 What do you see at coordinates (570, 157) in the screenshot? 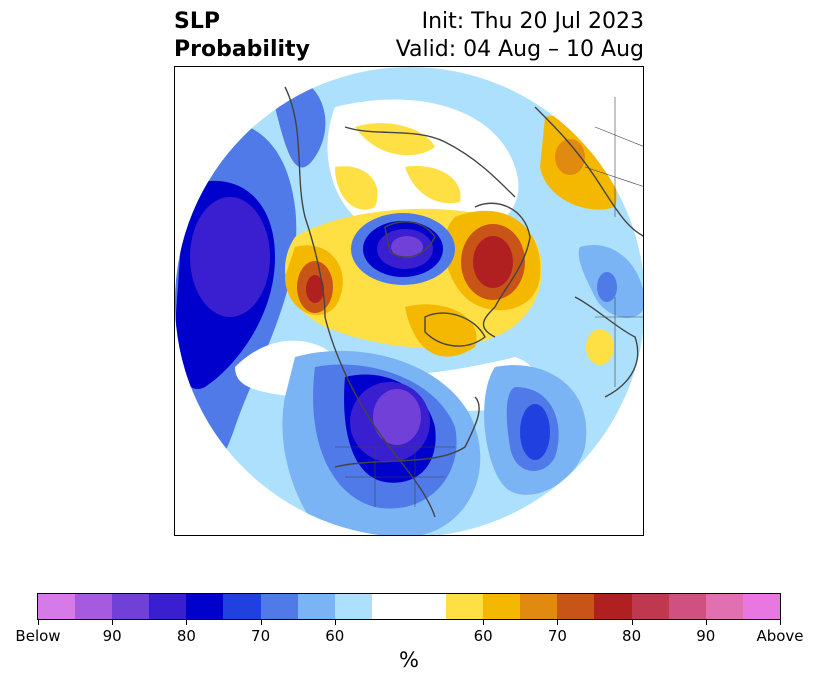
I see `ne-above-strong` at bounding box center [570, 157].